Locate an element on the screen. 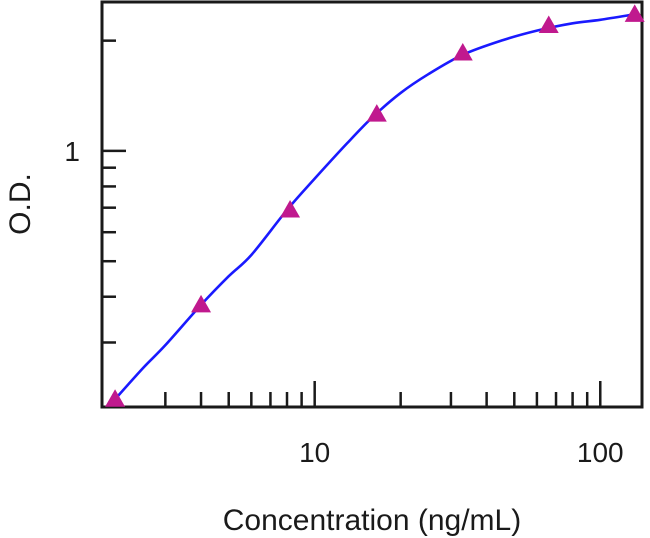 Image resolution: width=650 pixels, height=538 pixels. x-tick-label: 10 is located at coordinates (314, 452).